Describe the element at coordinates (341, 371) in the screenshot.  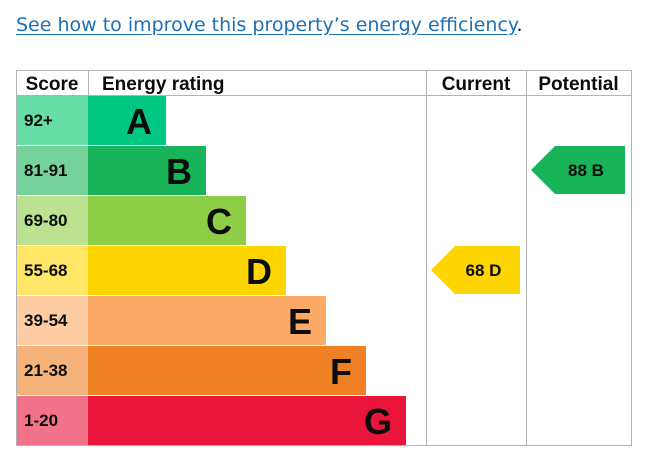
I see `band-letter-f: F` at that location.